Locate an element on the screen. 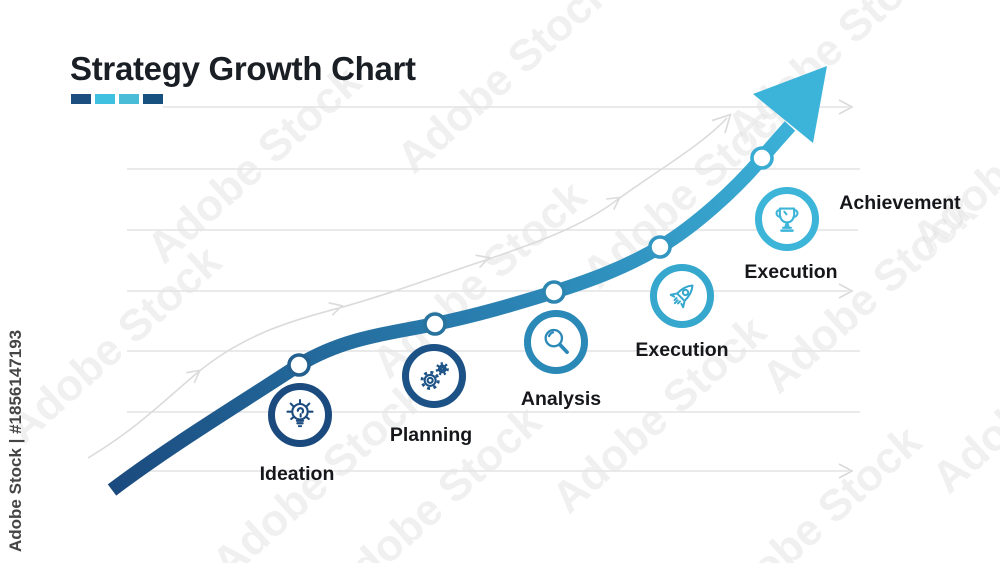  ghost-arrowhead-icon is located at coordinates (721, 123).